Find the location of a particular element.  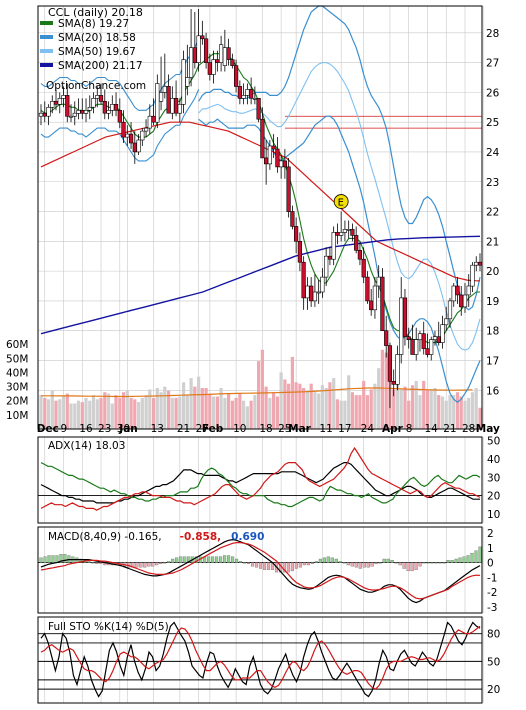

macd-panel-frame is located at coordinates (260, 570).